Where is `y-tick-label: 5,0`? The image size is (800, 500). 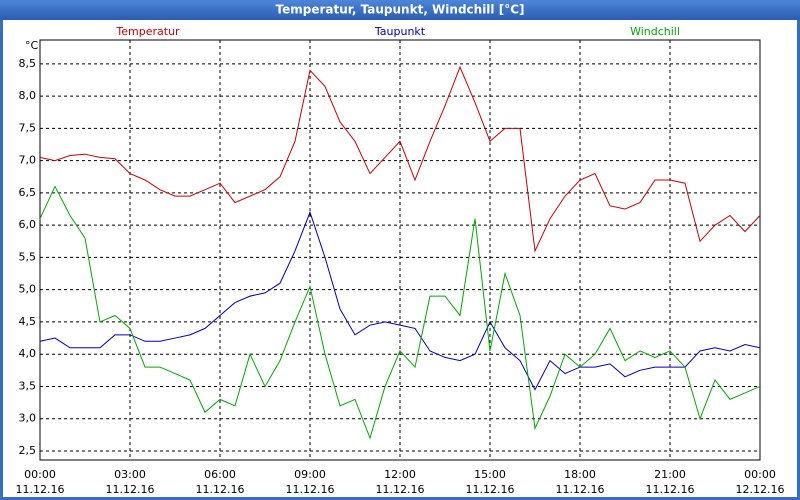 y-tick-label: 5,0 is located at coordinates (28, 289).